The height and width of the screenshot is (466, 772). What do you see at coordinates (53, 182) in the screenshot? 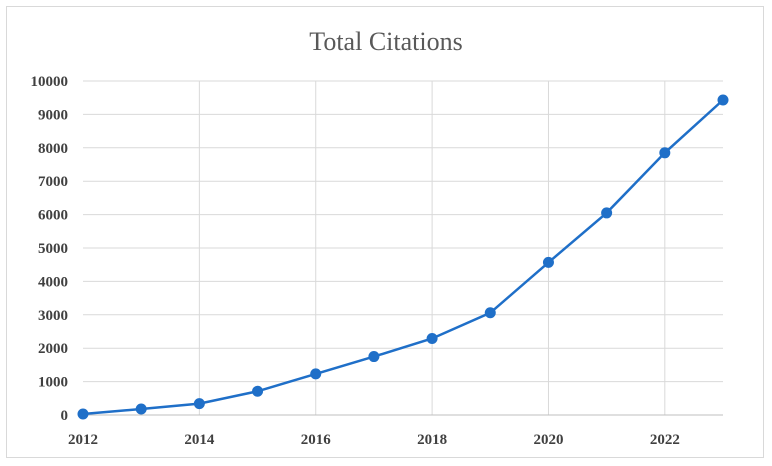
I see `y-tick-label: 7000` at bounding box center [53, 182].